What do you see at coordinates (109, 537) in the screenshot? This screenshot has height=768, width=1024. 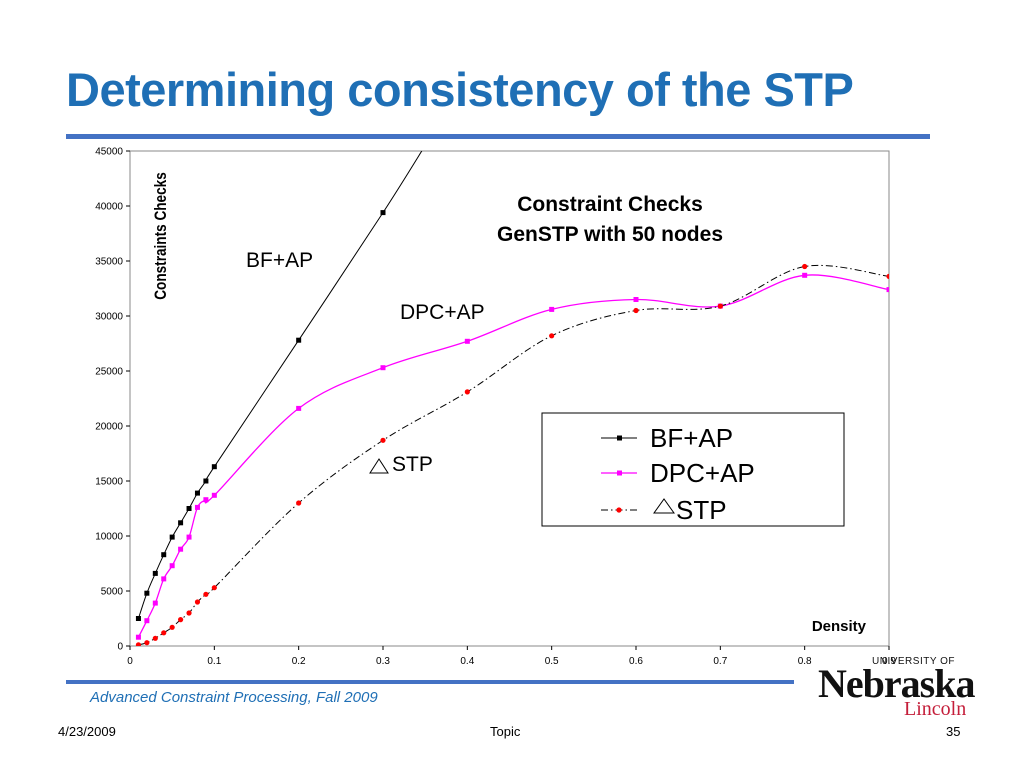 I see `y-tick-label: 10000` at bounding box center [109, 537].